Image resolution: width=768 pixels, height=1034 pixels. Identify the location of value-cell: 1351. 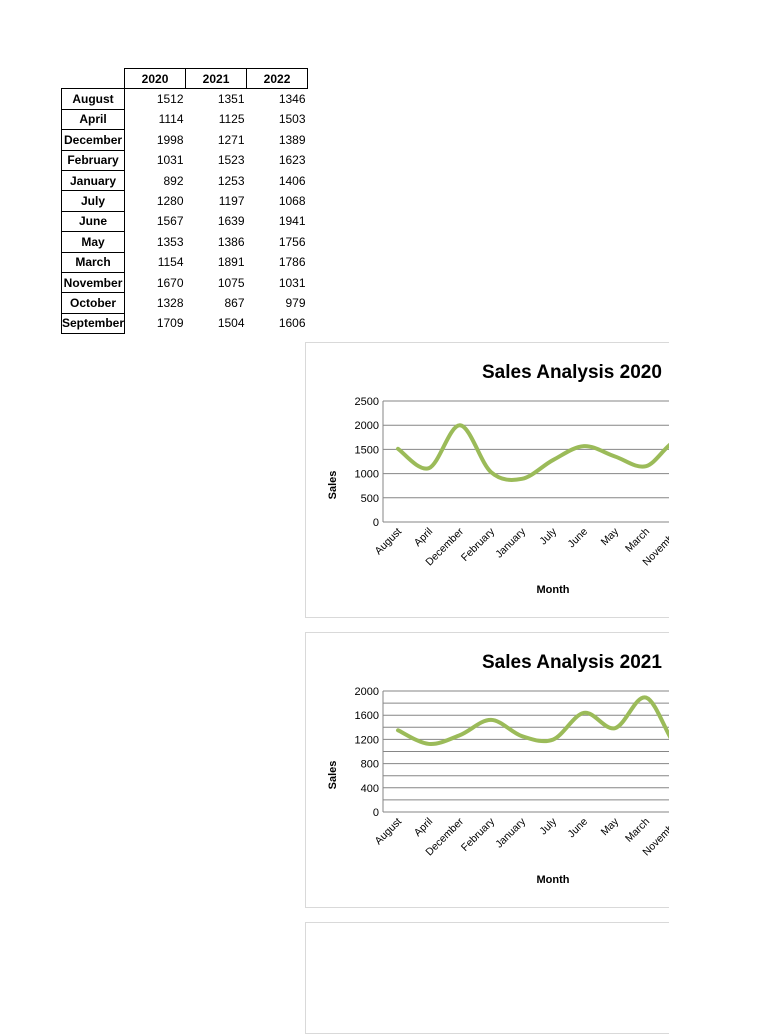
(231, 99).